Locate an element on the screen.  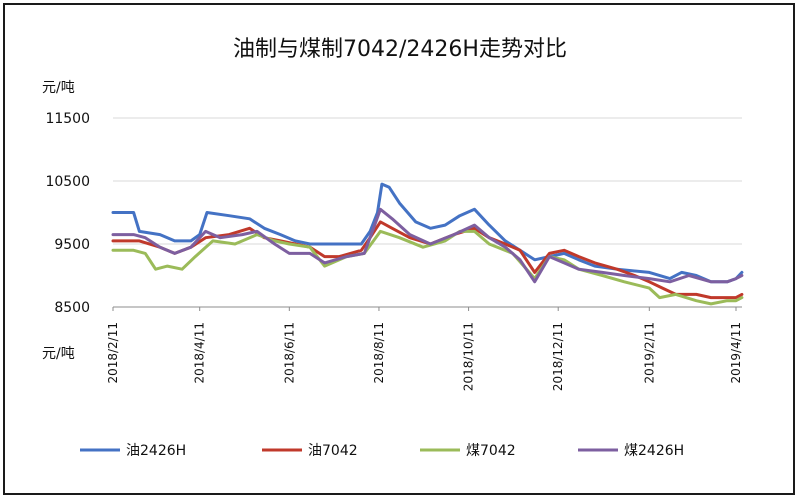
legend-item: 油7042 is located at coordinates (310, 451).